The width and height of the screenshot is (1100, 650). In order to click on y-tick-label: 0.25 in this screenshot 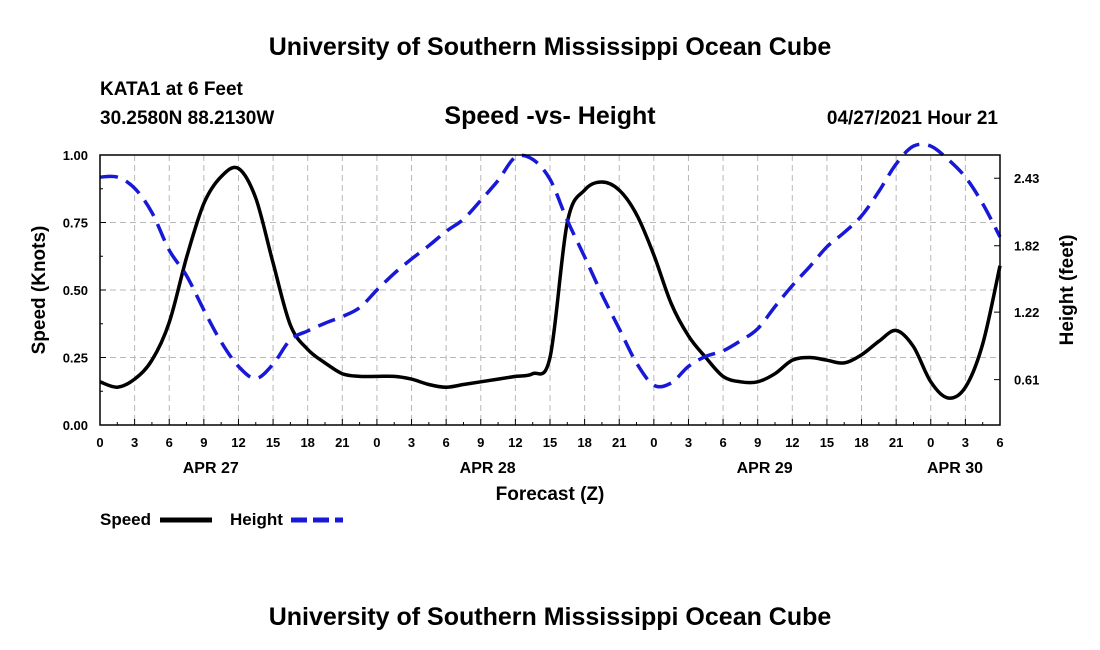, I will do `click(75, 358)`.